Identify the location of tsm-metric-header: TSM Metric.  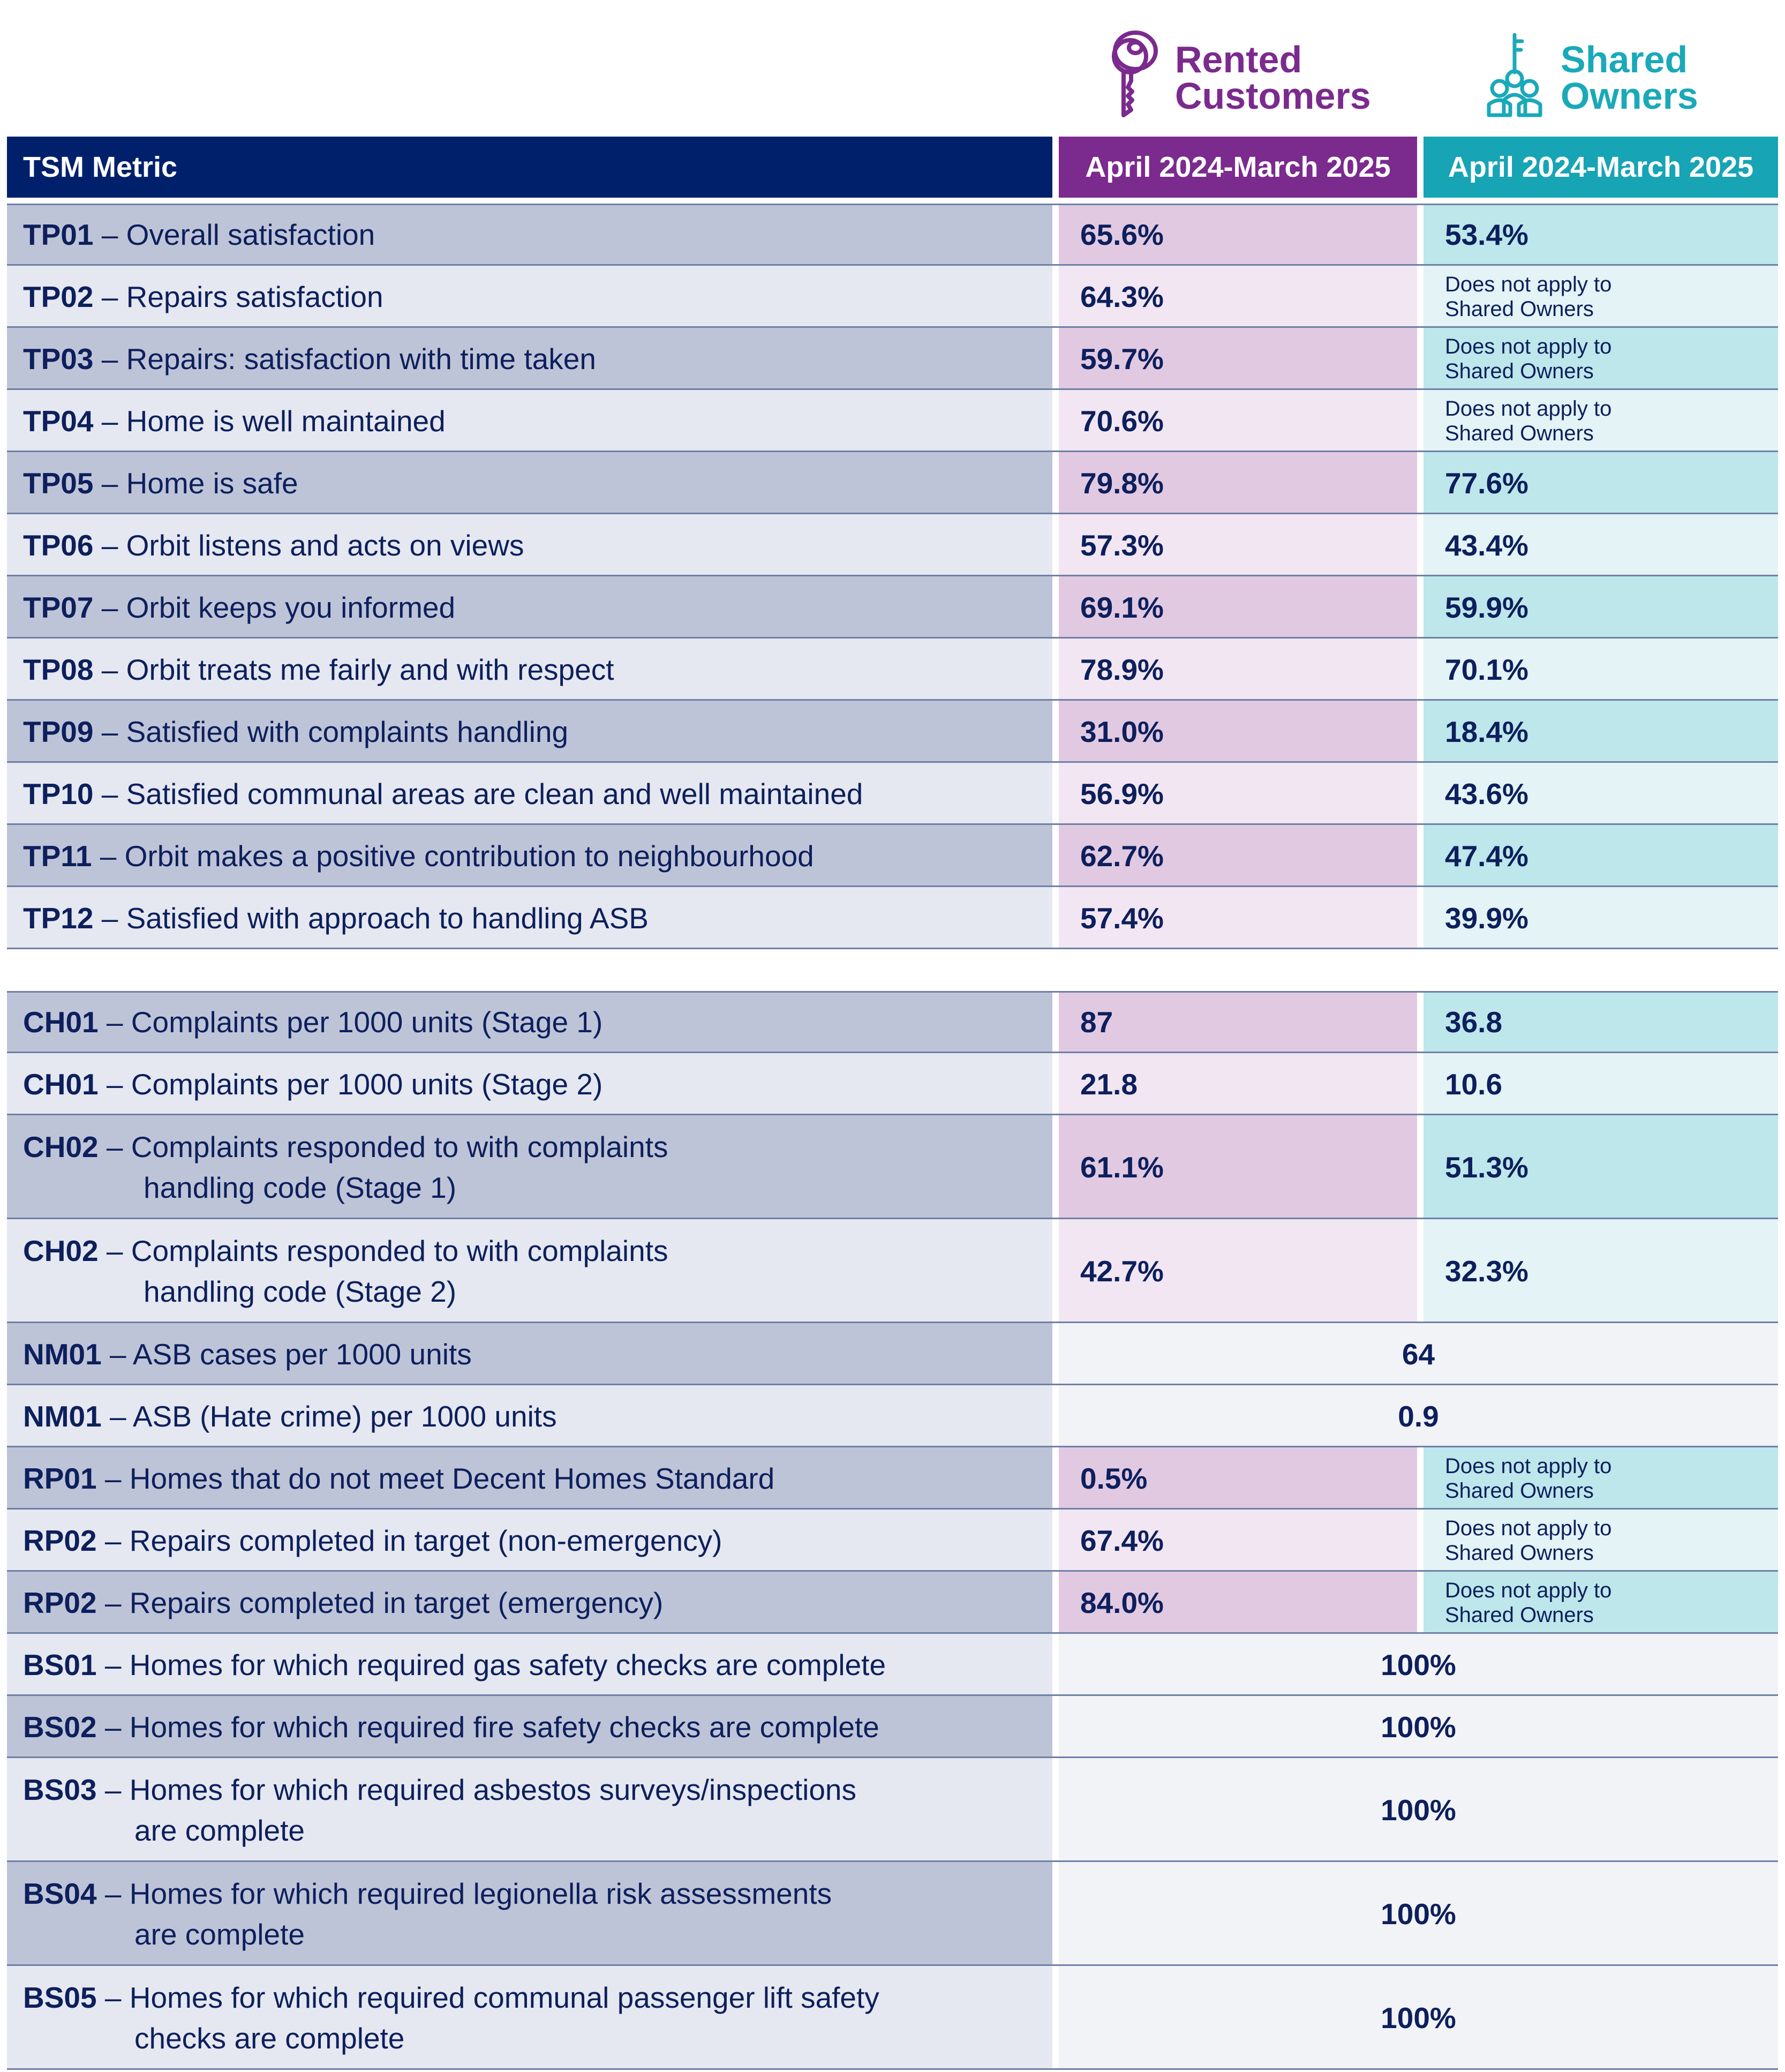
(529, 167).